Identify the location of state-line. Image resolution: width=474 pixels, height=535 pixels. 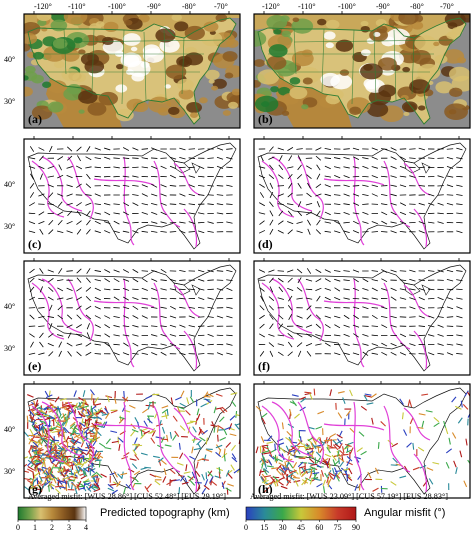
(144, 41).